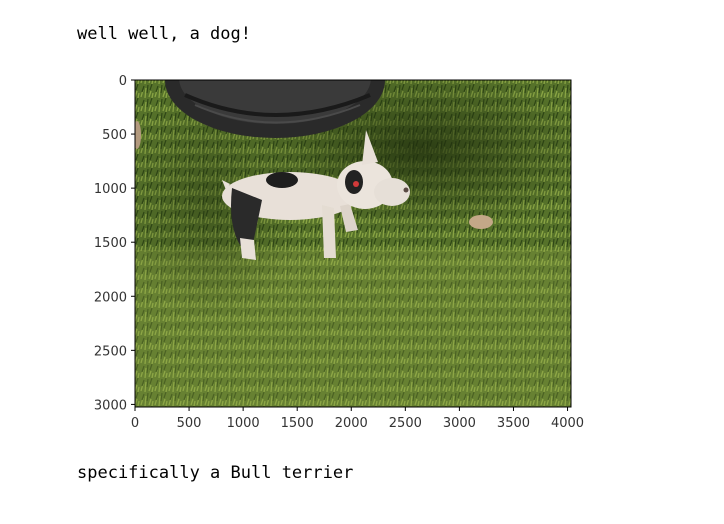 This screenshot has width=724, height=524. What do you see at coordinates (297, 423) in the screenshot?
I see `x-tick-label: 1500` at bounding box center [297, 423].